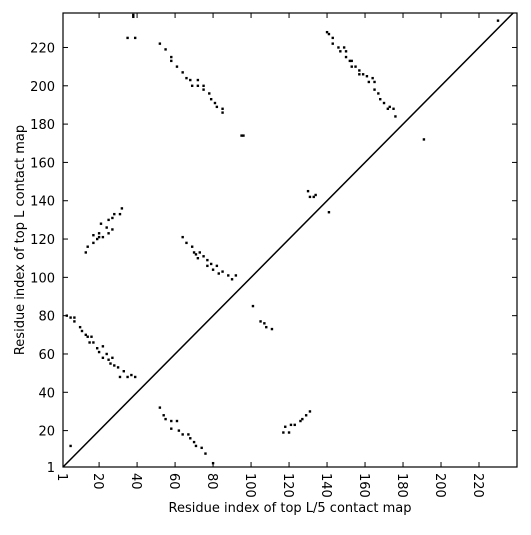 Image resolution: width=531 pixels, height=535 pixels. What do you see at coordinates (46, 355) in the screenshot?
I see `y-tick-label: 60` at bounding box center [46, 355].